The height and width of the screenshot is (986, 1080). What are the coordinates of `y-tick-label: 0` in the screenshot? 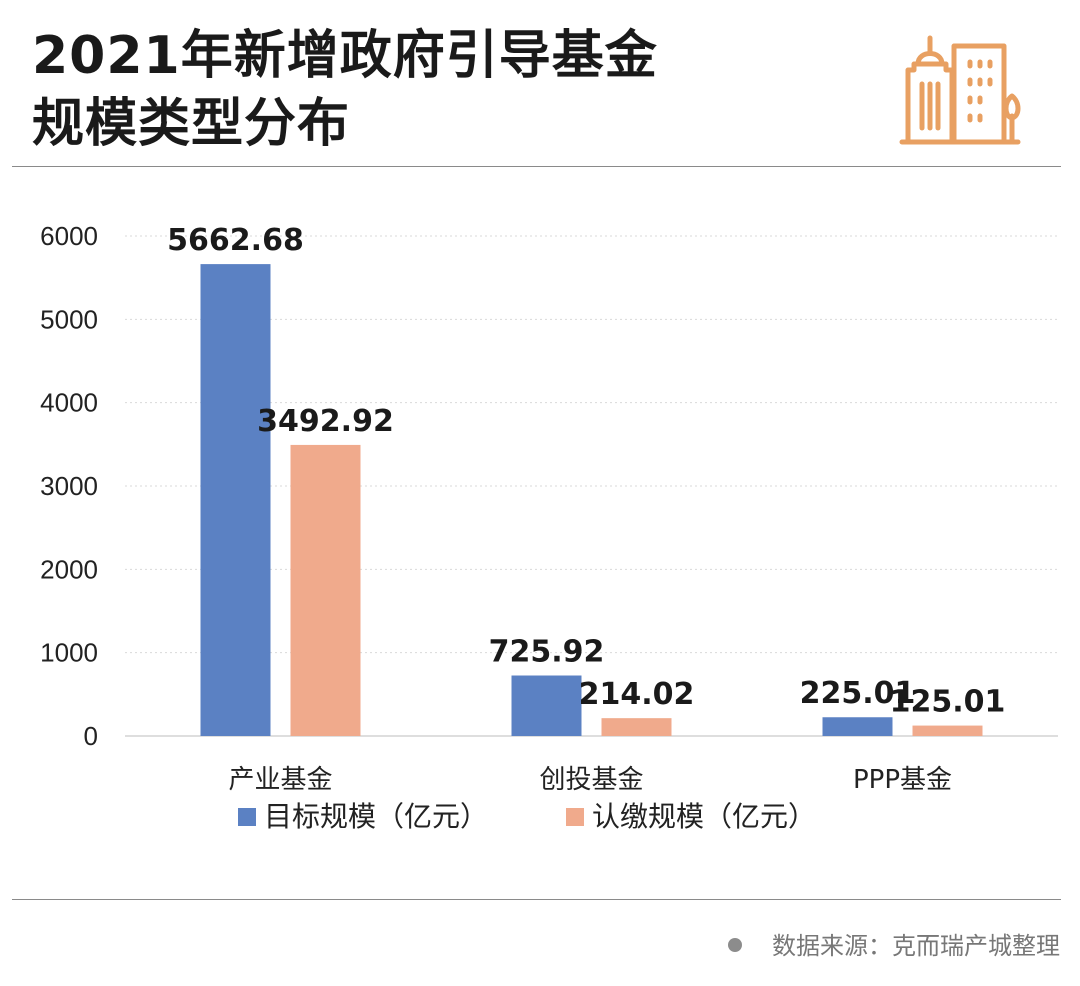 It's located at (91, 736).